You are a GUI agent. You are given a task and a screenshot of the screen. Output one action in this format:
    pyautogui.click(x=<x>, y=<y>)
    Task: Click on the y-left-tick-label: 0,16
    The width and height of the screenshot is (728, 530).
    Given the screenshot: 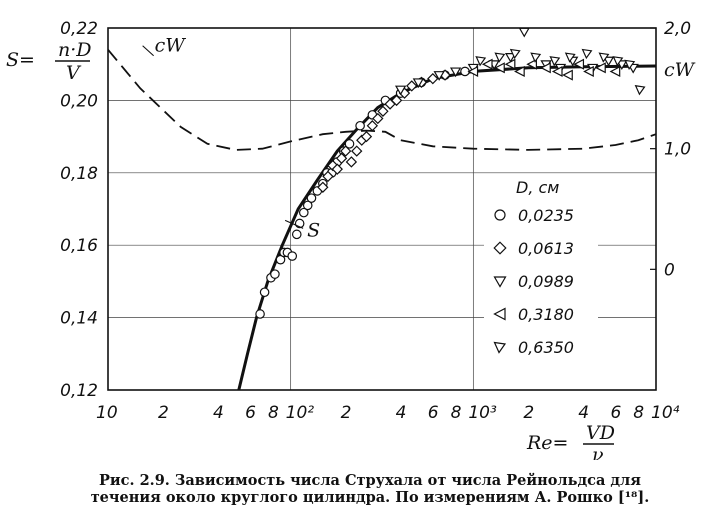 What is the action you would take?
    pyautogui.click(x=79, y=246)
    